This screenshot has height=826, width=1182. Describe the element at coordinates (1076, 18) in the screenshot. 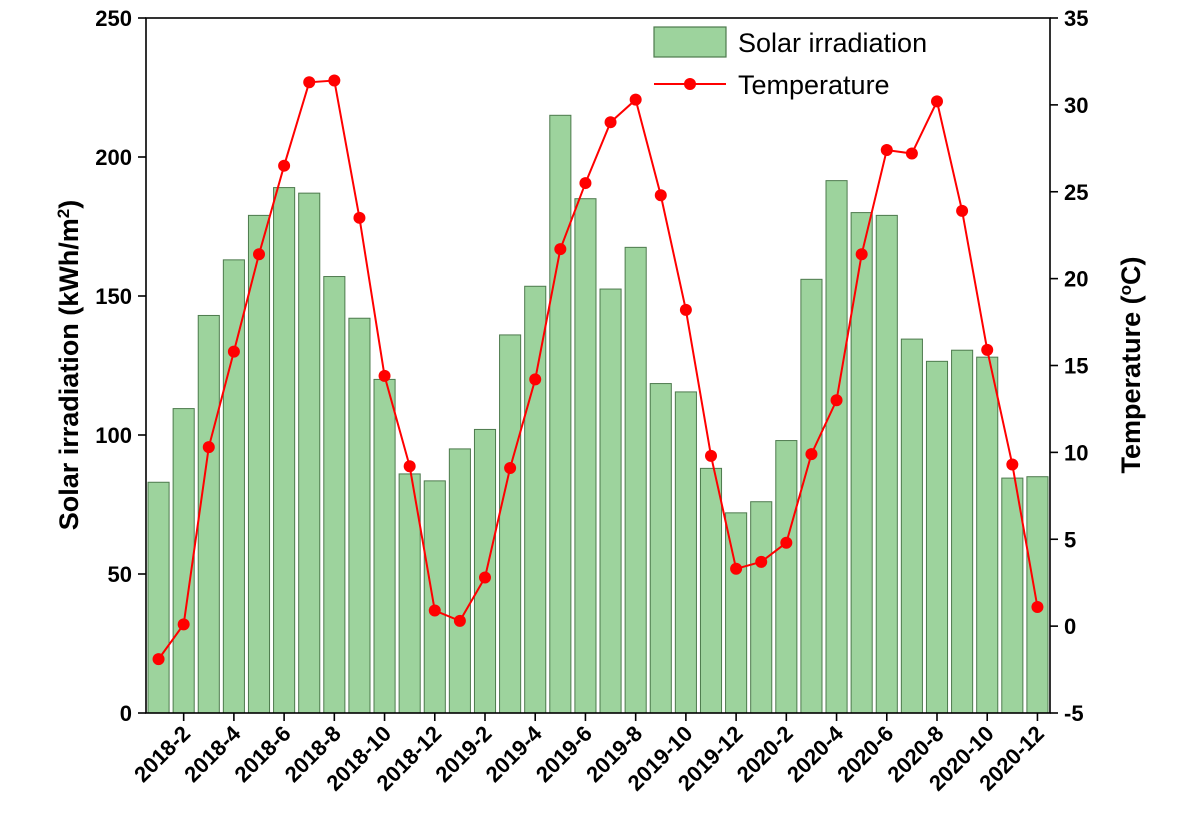

I see `right-tick-label-35: 35` at that location.